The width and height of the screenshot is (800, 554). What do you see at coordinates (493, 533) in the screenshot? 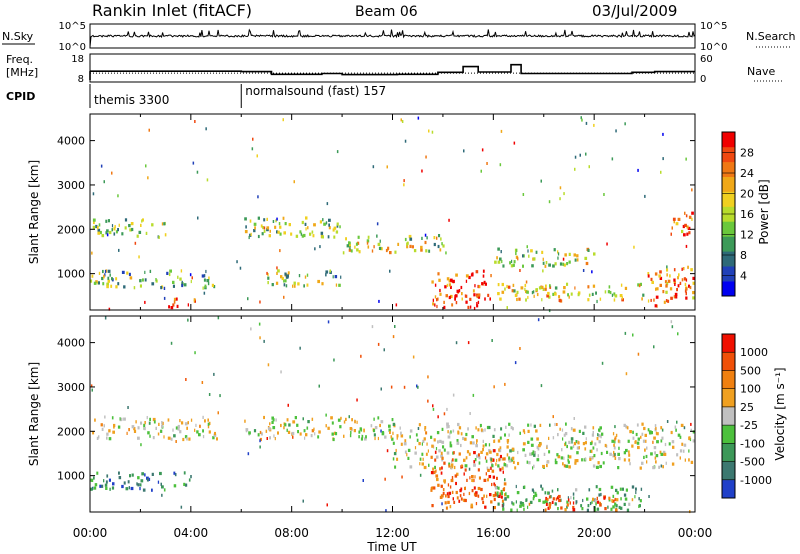
I see `time-tick-label: 16:00` at bounding box center [493, 533].